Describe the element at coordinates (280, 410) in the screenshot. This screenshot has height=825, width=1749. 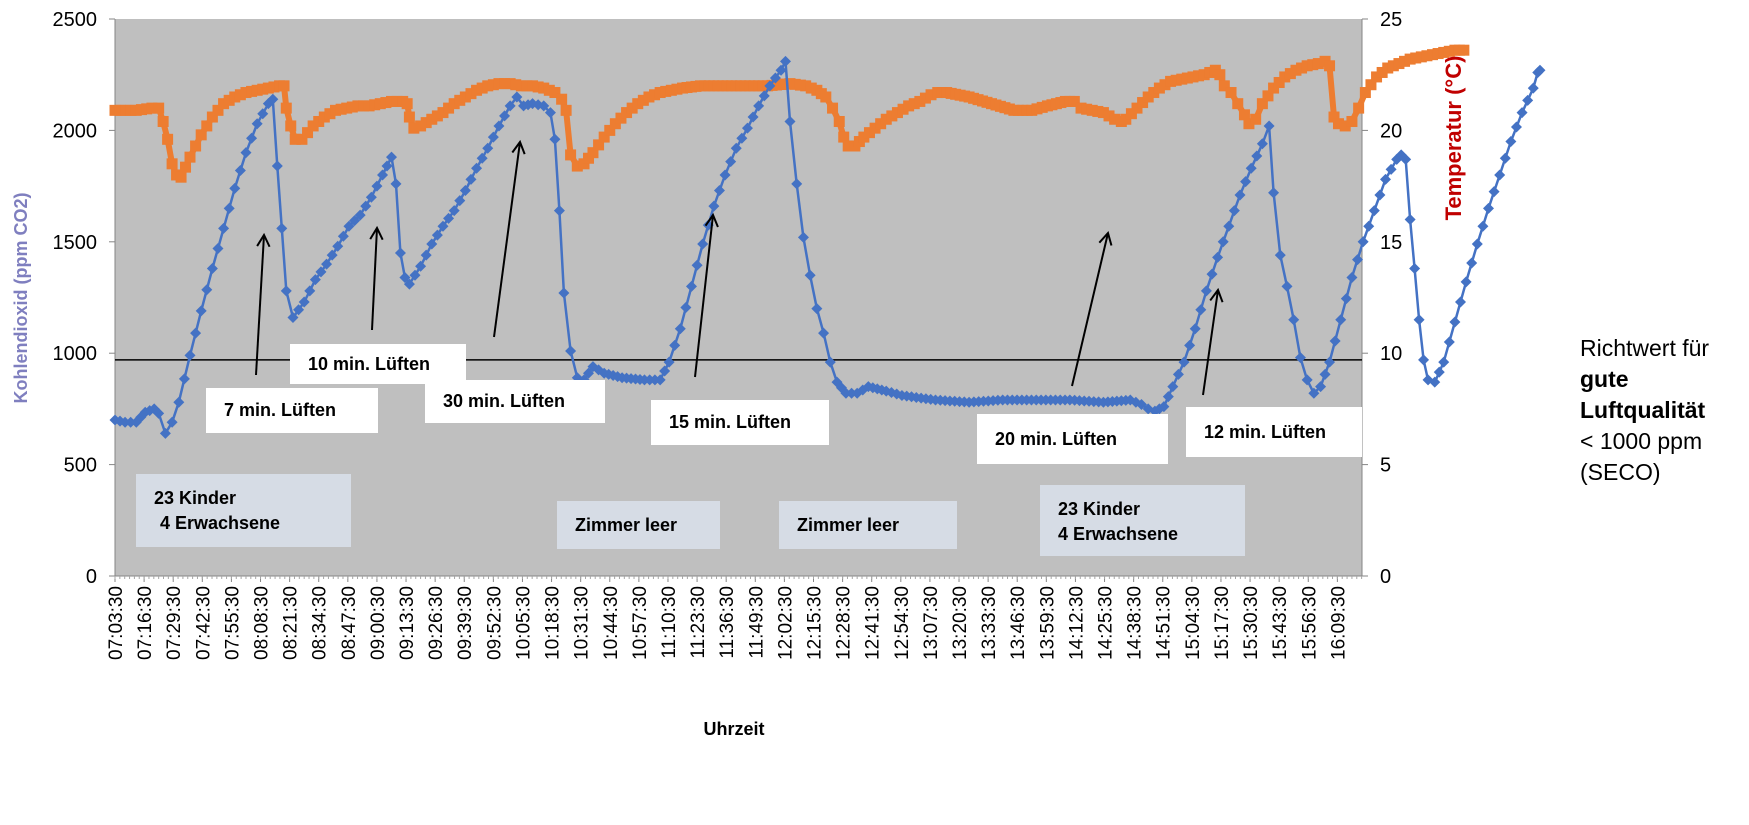
I see `annotation-label: 7 min. Lüften` at that location.